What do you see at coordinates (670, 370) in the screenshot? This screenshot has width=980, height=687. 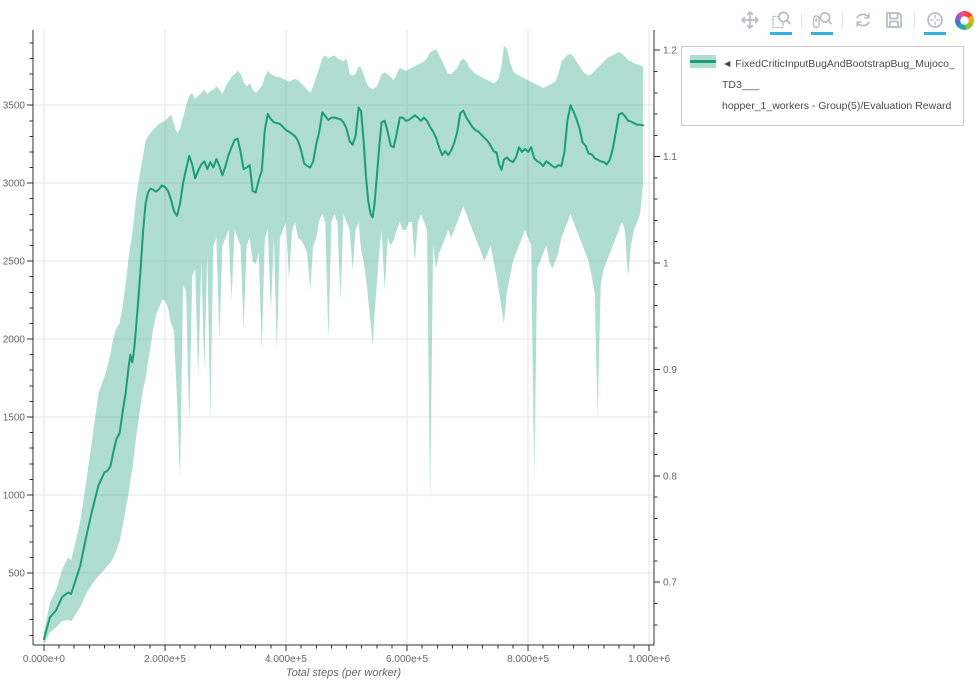 I see `svg-text: 0.9` at bounding box center [670, 370].